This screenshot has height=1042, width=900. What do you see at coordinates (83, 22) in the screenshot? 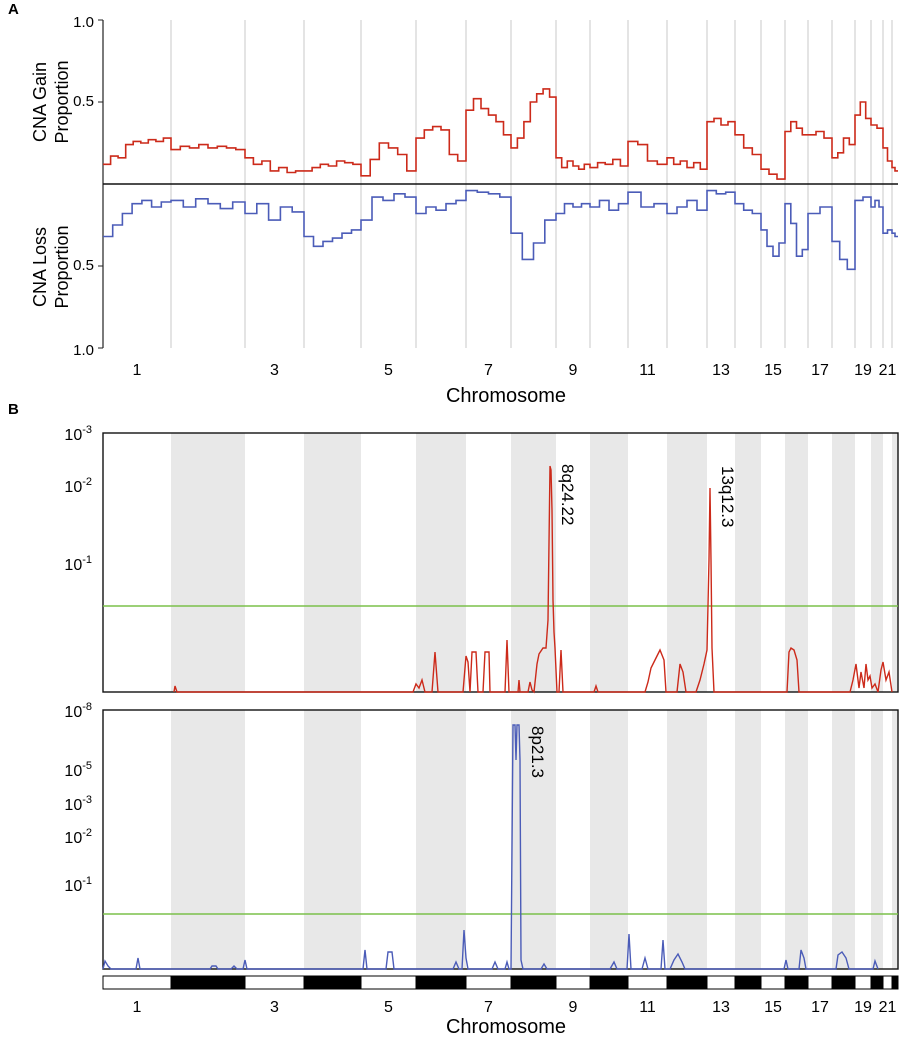
I see `gain-tick-1-0: 1.0` at bounding box center [83, 22].